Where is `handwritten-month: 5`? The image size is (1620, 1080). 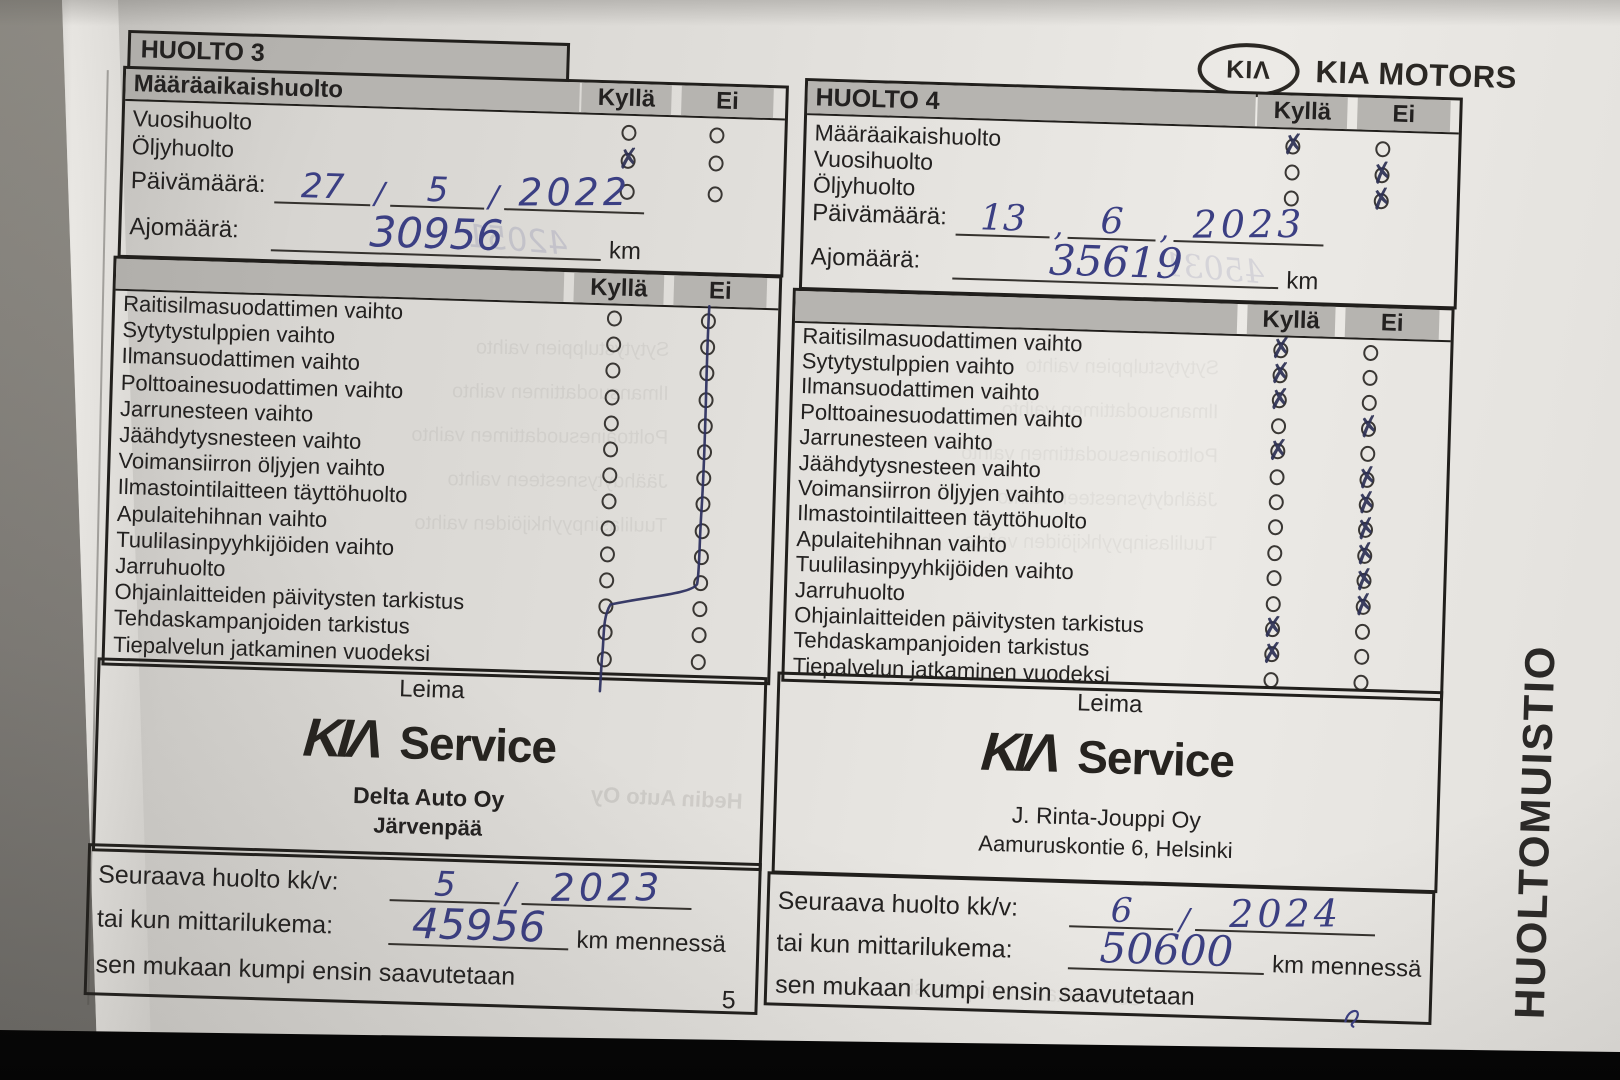 handwritten-month: 5 is located at coordinates (438, 190).